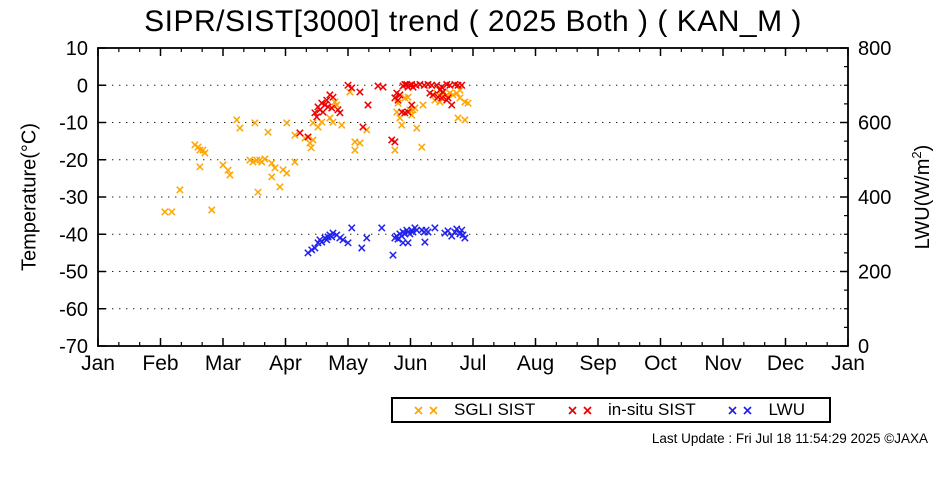 The height and width of the screenshot is (480, 950). Describe the element at coordinates (495, 409) in the screenshot. I see `legend-label-sgli-sist: SGLI SIST` at that location.